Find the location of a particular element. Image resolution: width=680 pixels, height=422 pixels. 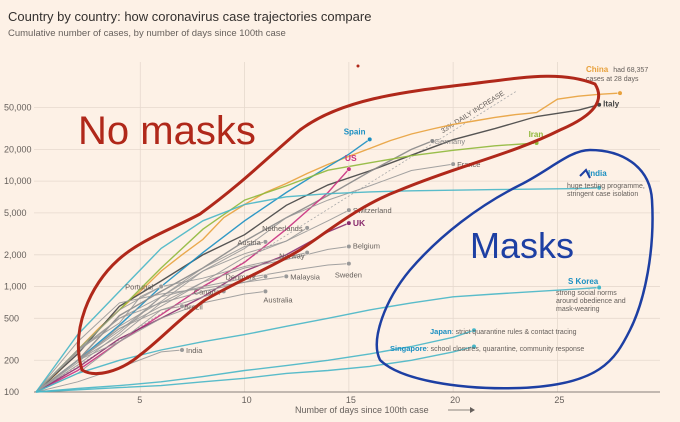

japan-note-3: mask-wearing is located at coordinates (578, 309).